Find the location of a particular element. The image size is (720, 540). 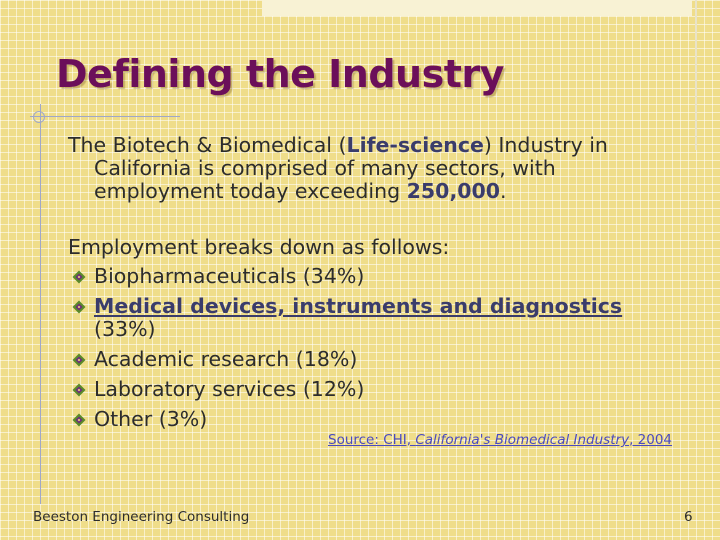

list-item: Other (3%) is located at coordinates (368, 419).